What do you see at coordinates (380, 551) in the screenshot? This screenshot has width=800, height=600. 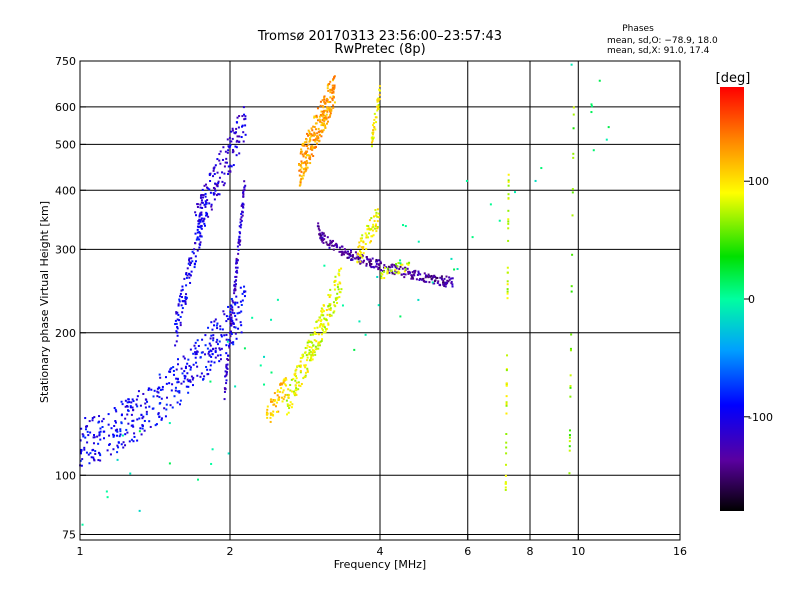 I see `x-tick-label: 4` at bounding box center [380, 551].